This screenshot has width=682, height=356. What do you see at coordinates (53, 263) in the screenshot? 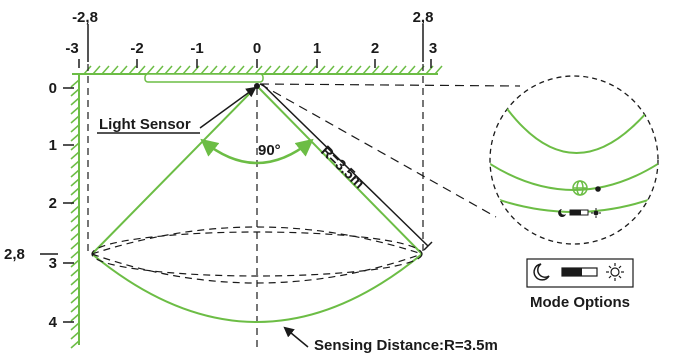
I see `y-tick-label: 3` at bounding box center [53, 263].